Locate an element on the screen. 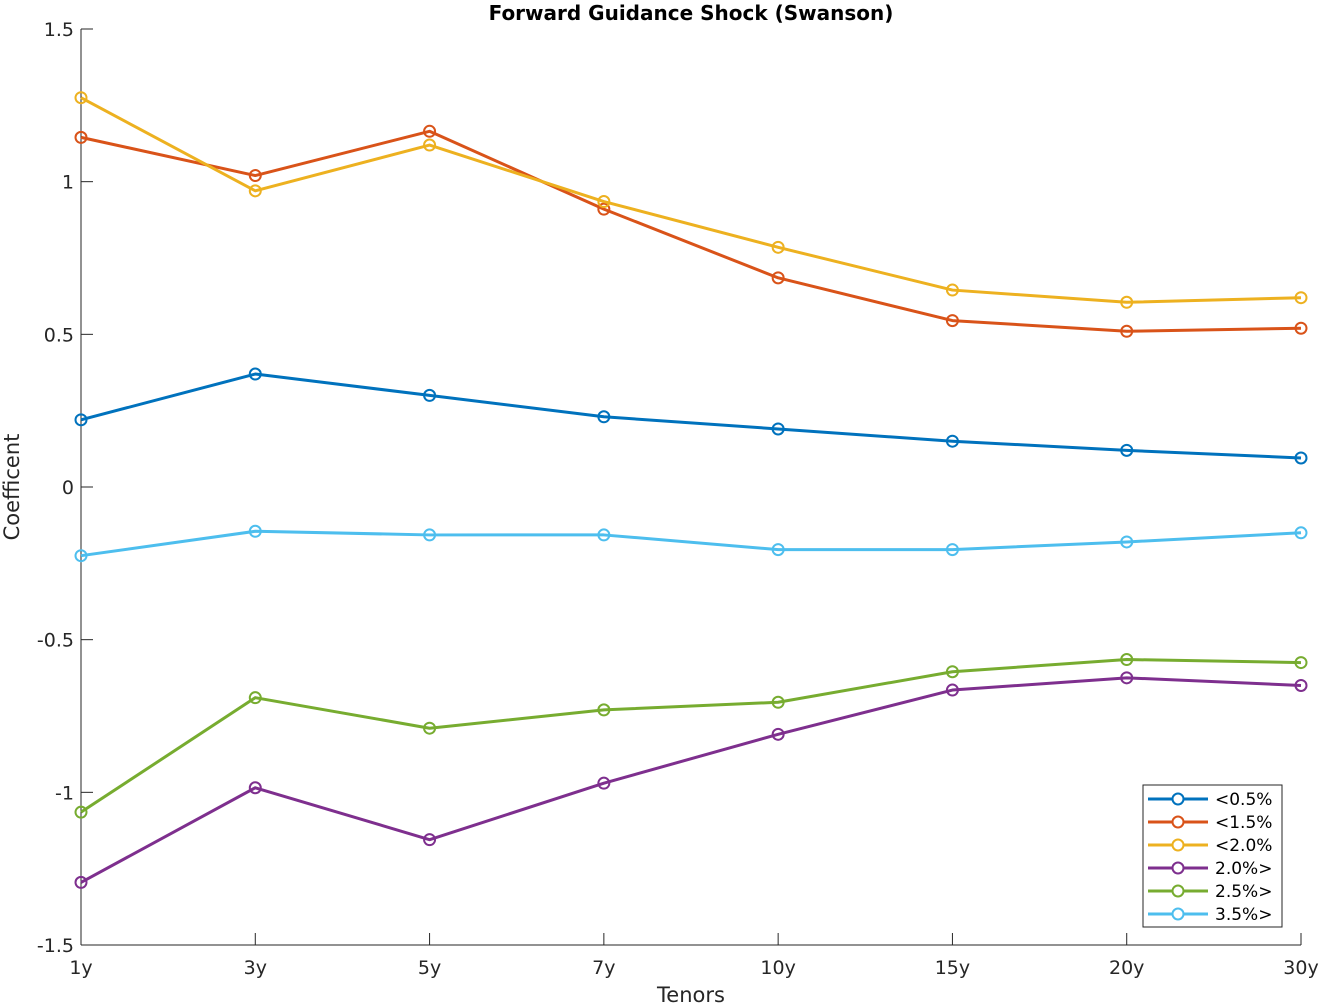 The height and width of the screenshot is (1006, 1323). y-tick-label: 1 is located at coordinates (68, 183).